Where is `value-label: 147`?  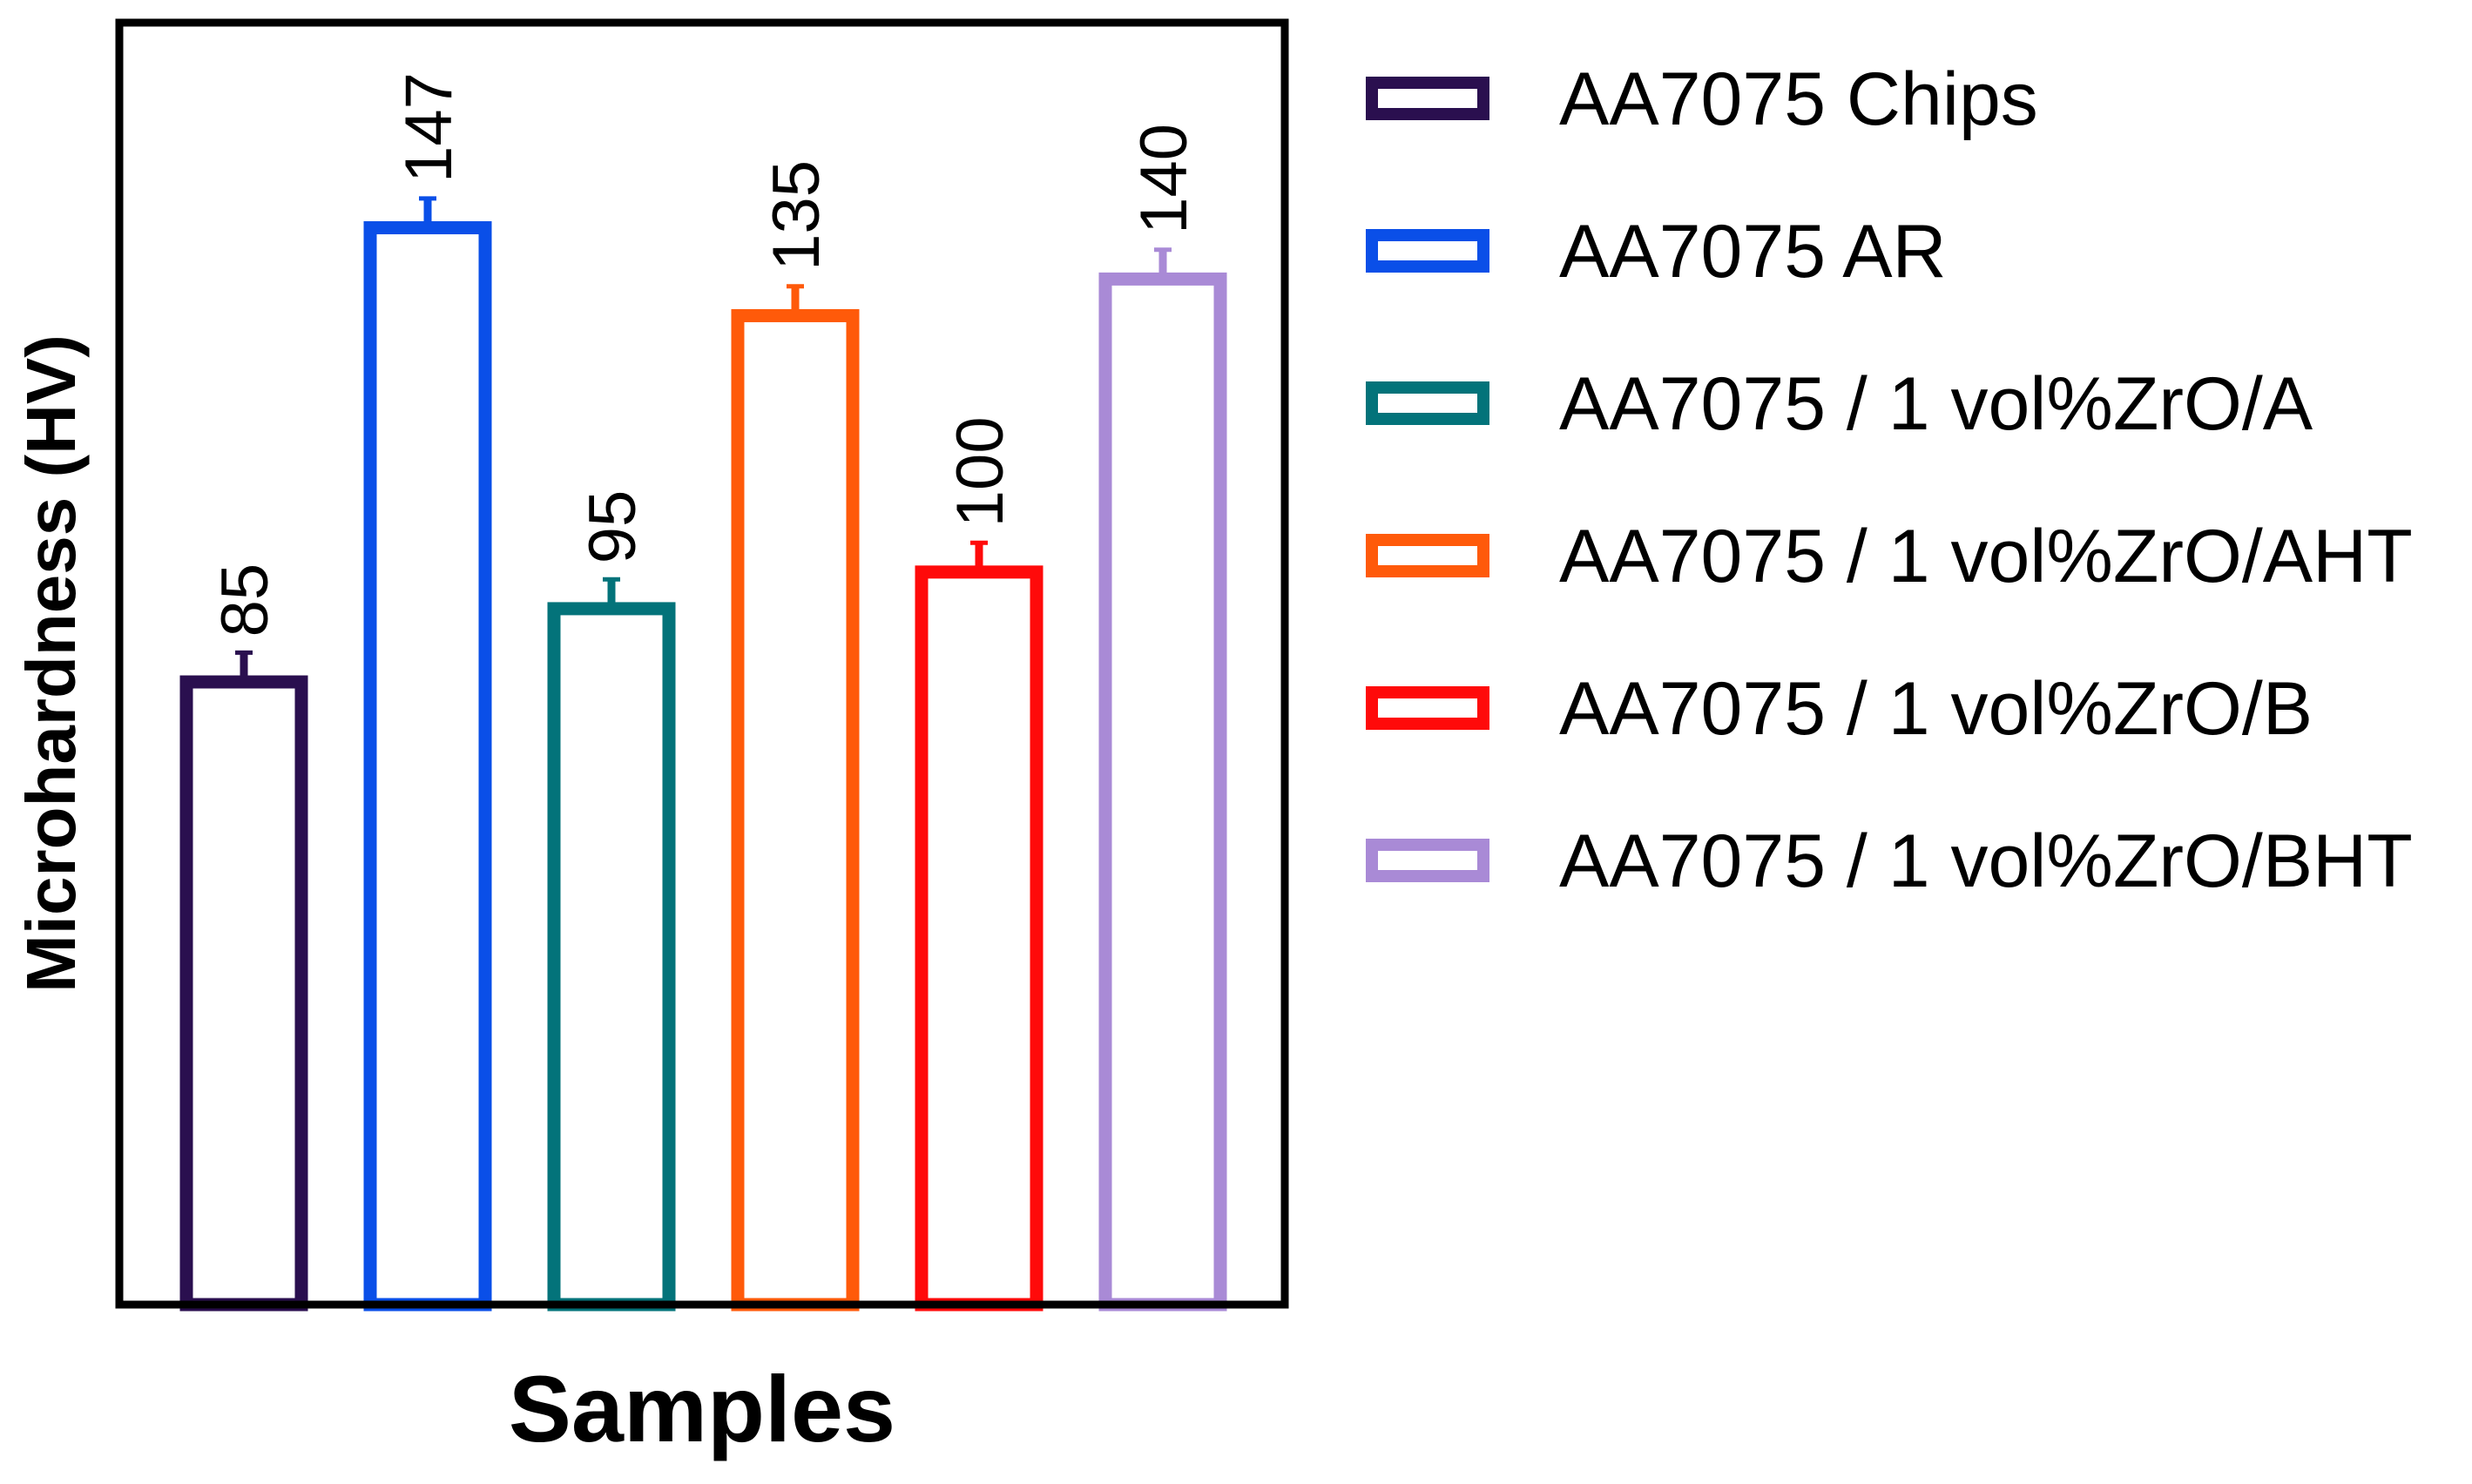
value-label: 147 is located at coordinates (429, 128).